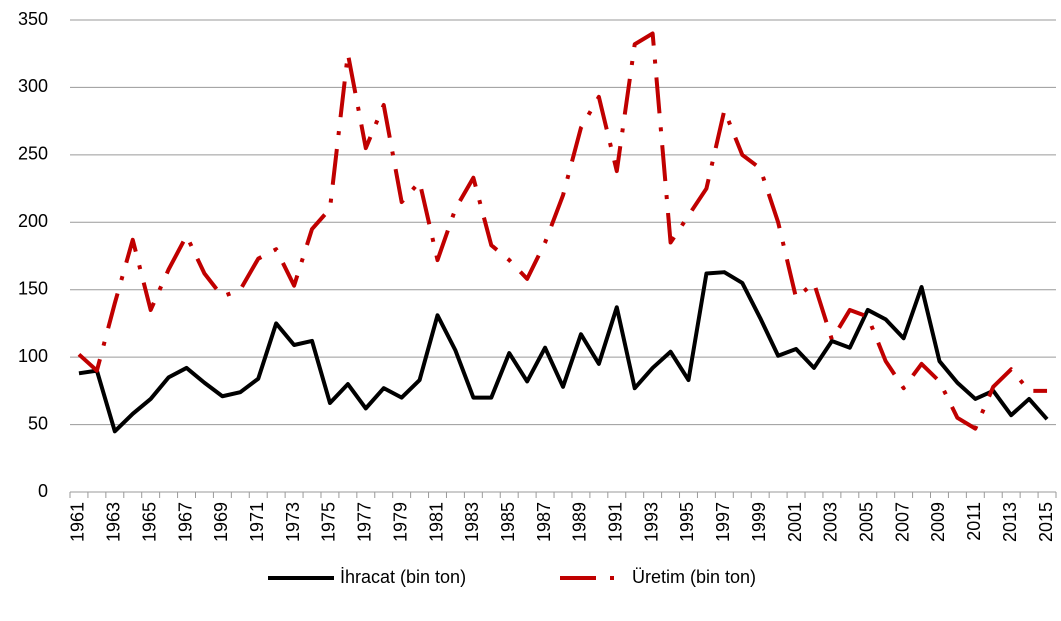  I want to click on x-tick-label: 1971, so click(257, 522).